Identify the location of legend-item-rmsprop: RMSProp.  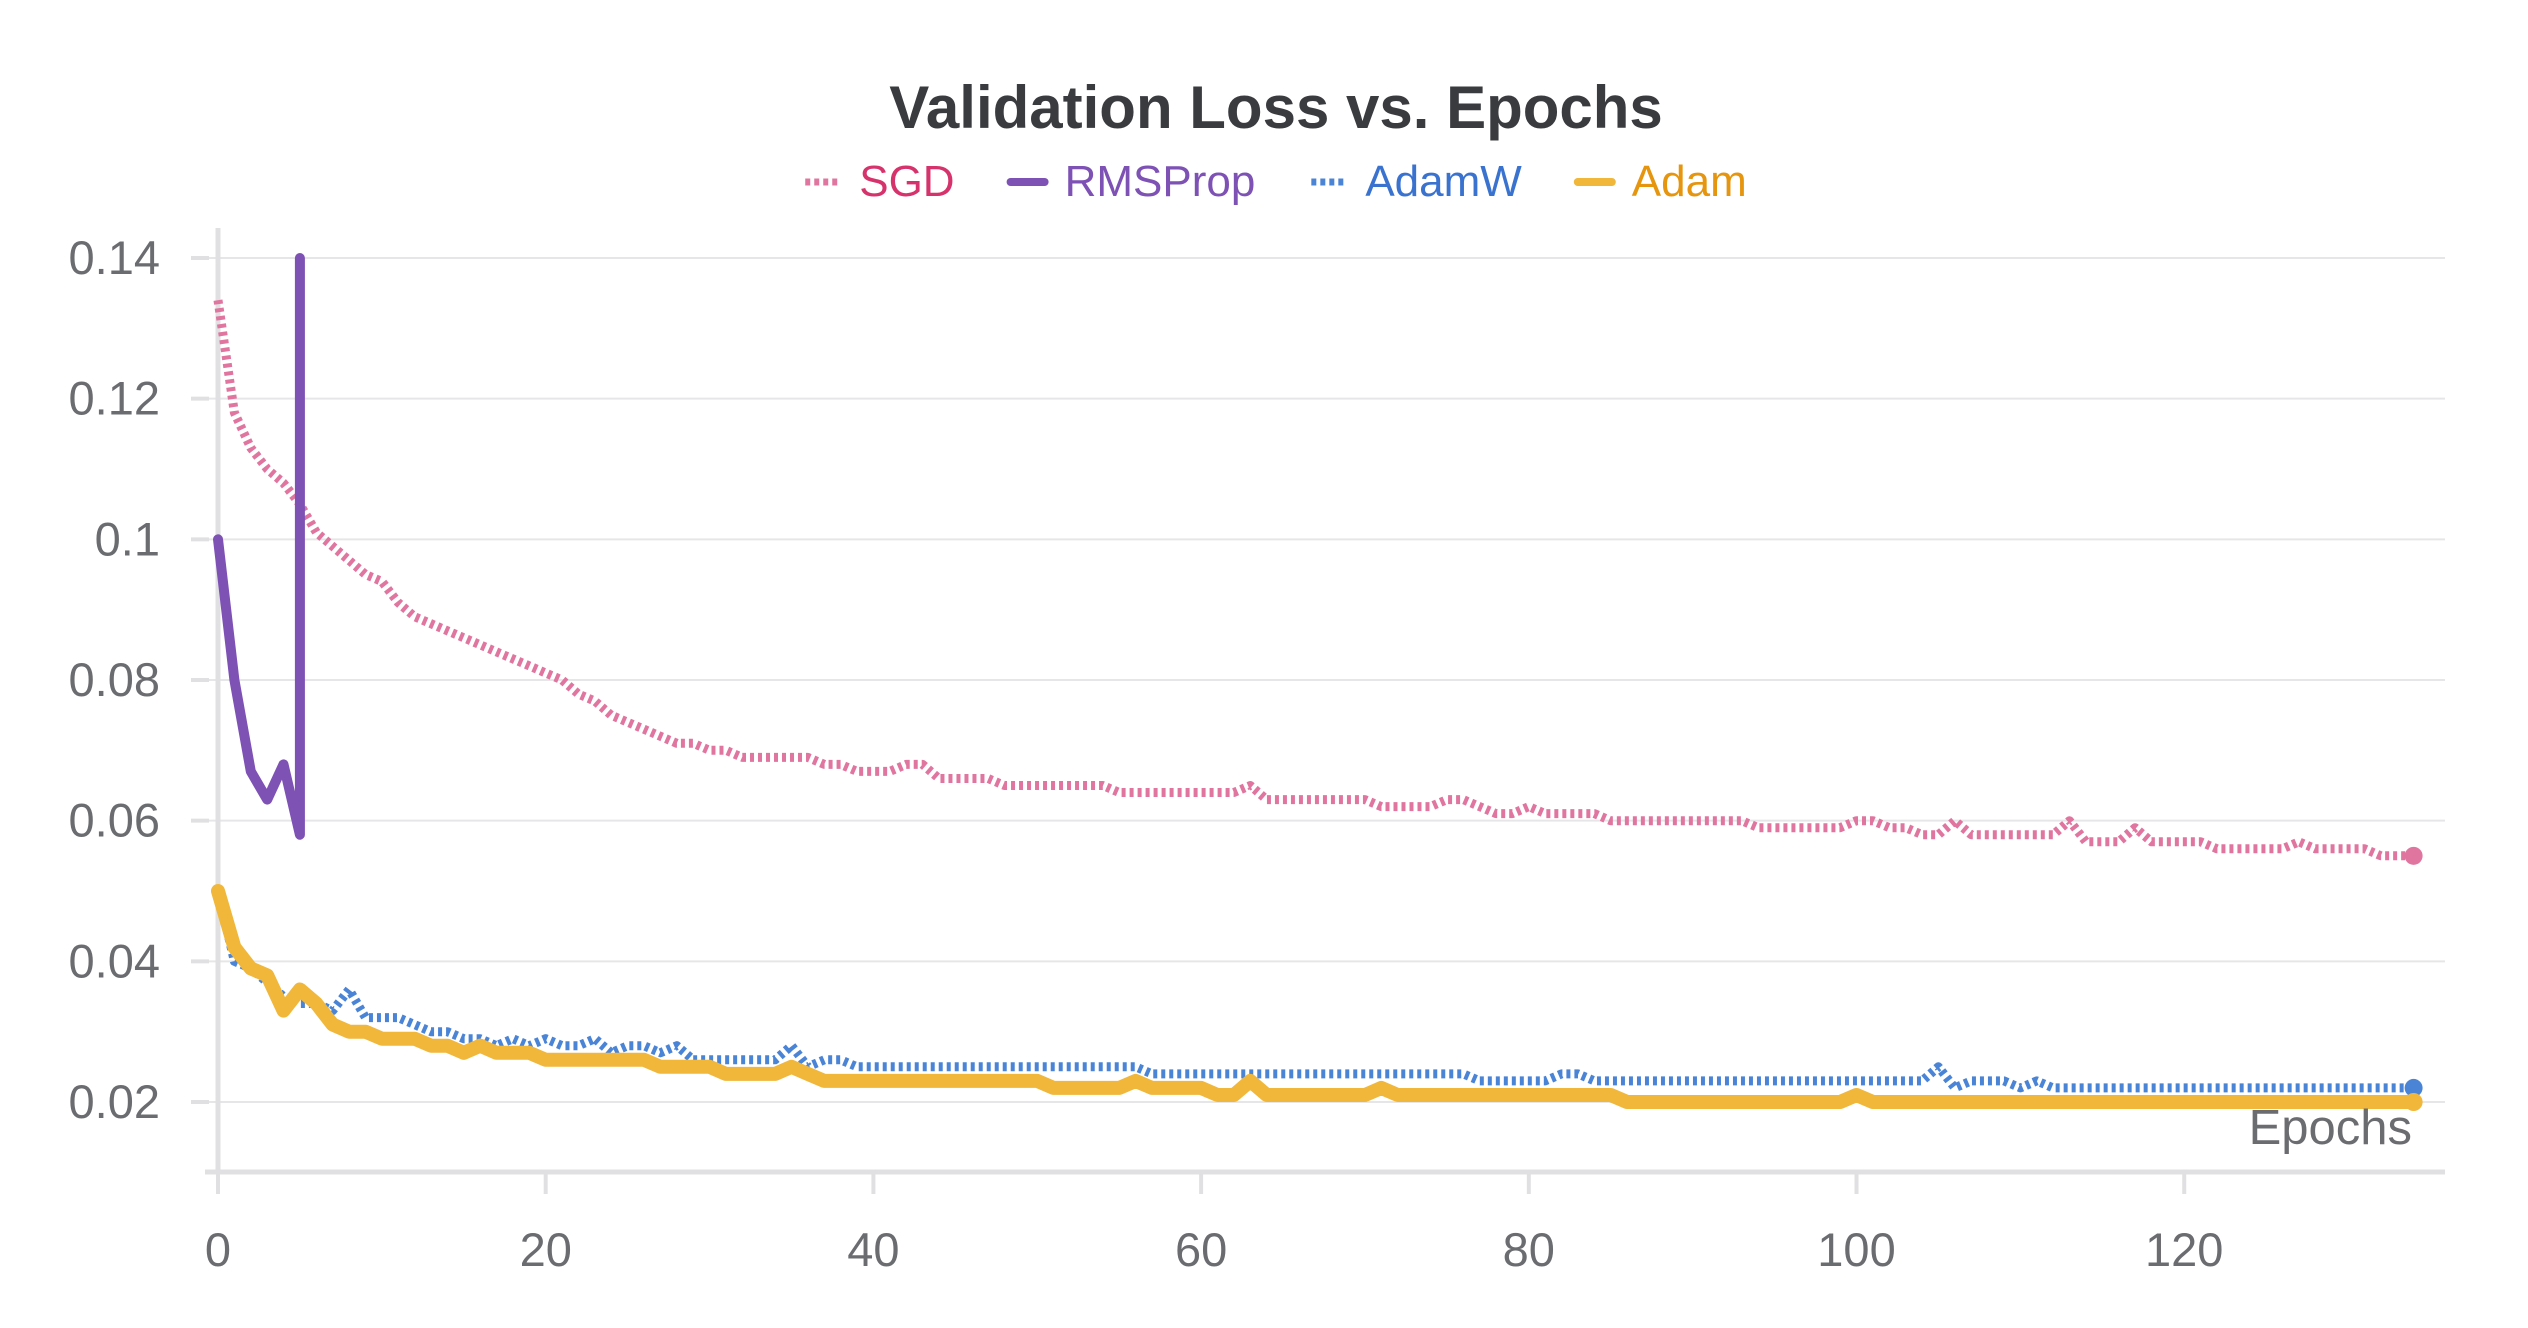
(1131, 181).